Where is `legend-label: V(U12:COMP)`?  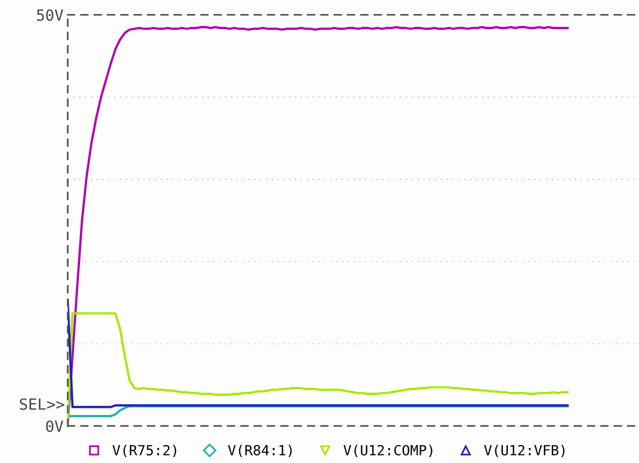 legend-label: V(U12:COMP) is located at coordinates (388, 451).